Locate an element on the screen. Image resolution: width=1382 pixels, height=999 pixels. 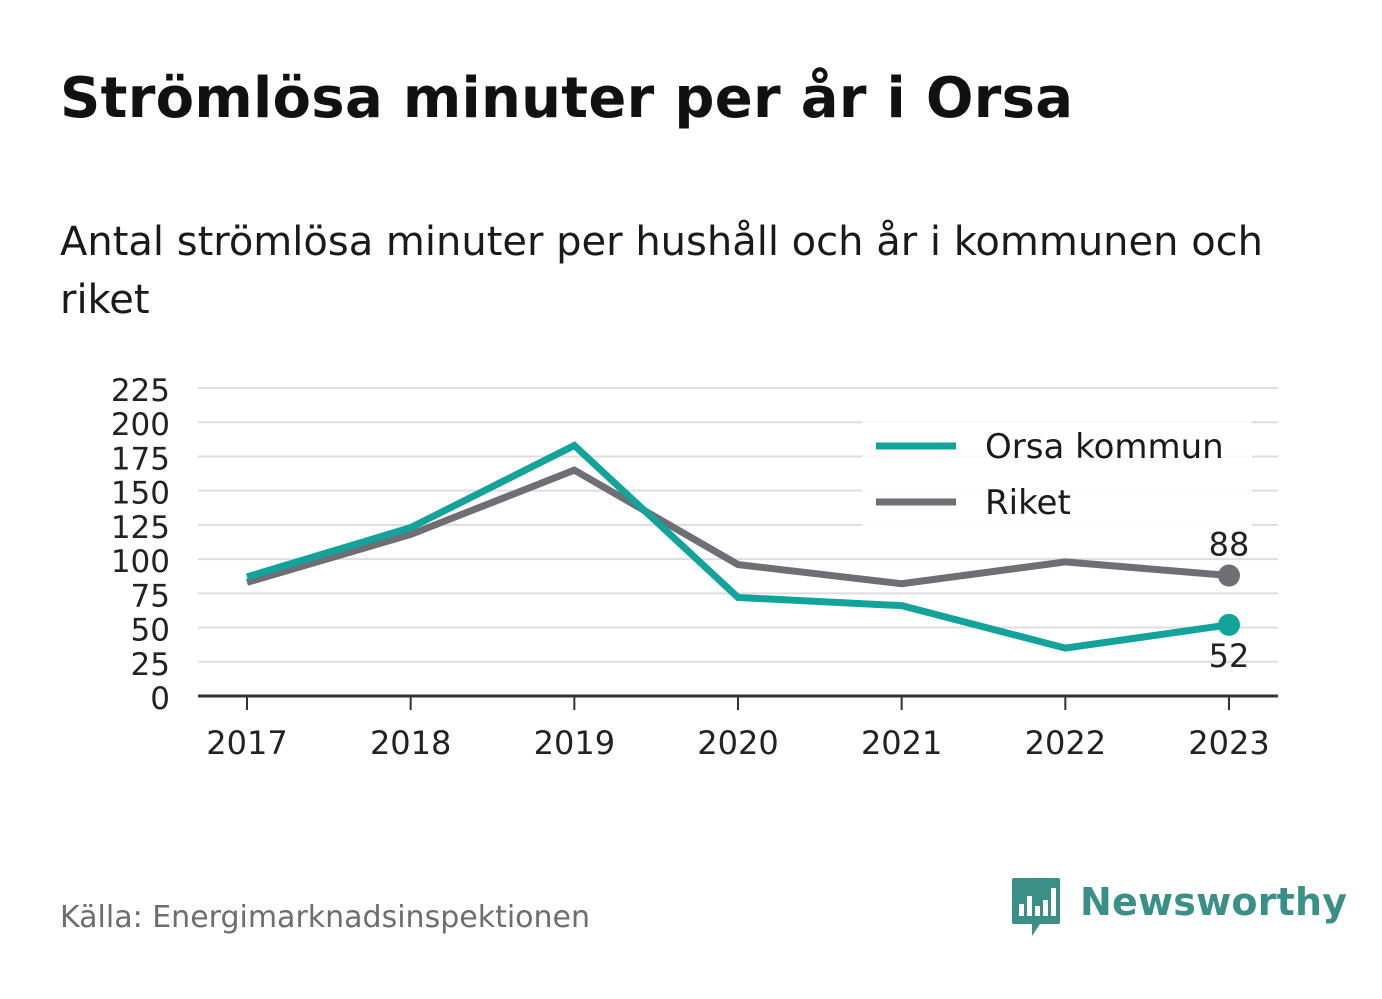
source-note: Källa: Energimarknadsinspektionen is located at coordinates (325, 917).